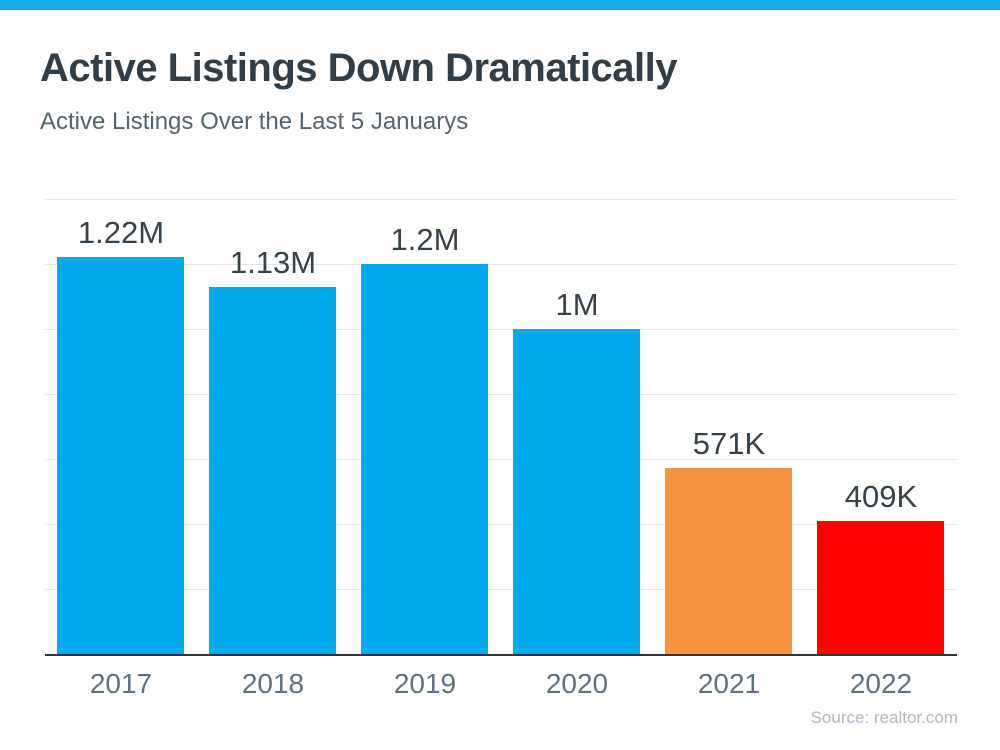 This screenshot has width=1000, height=750. Describe the element at coordinates (500, 5) in the screenshot. I see `top-accent-bar` at that location.